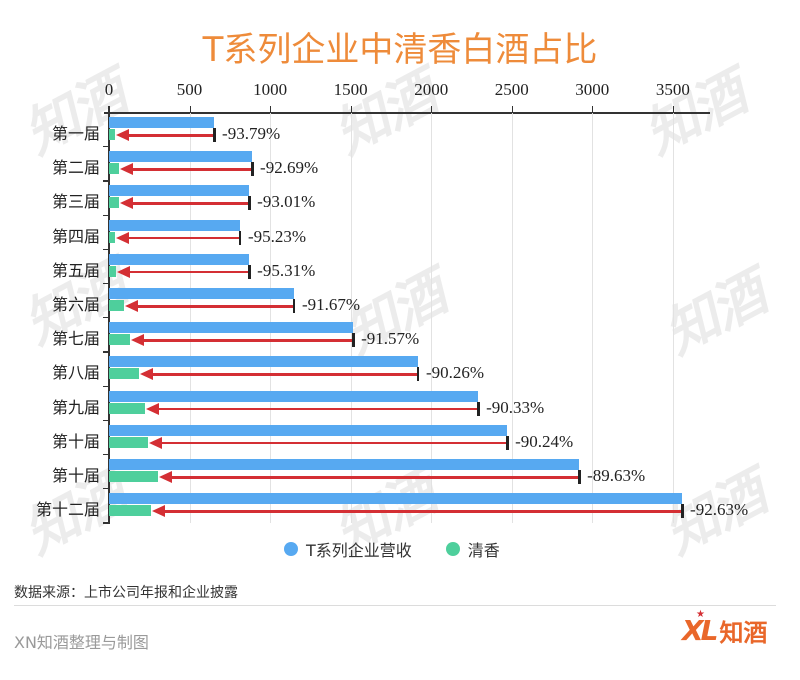  I want to click on logo: ★ XL 知酒, so click(725, 628).